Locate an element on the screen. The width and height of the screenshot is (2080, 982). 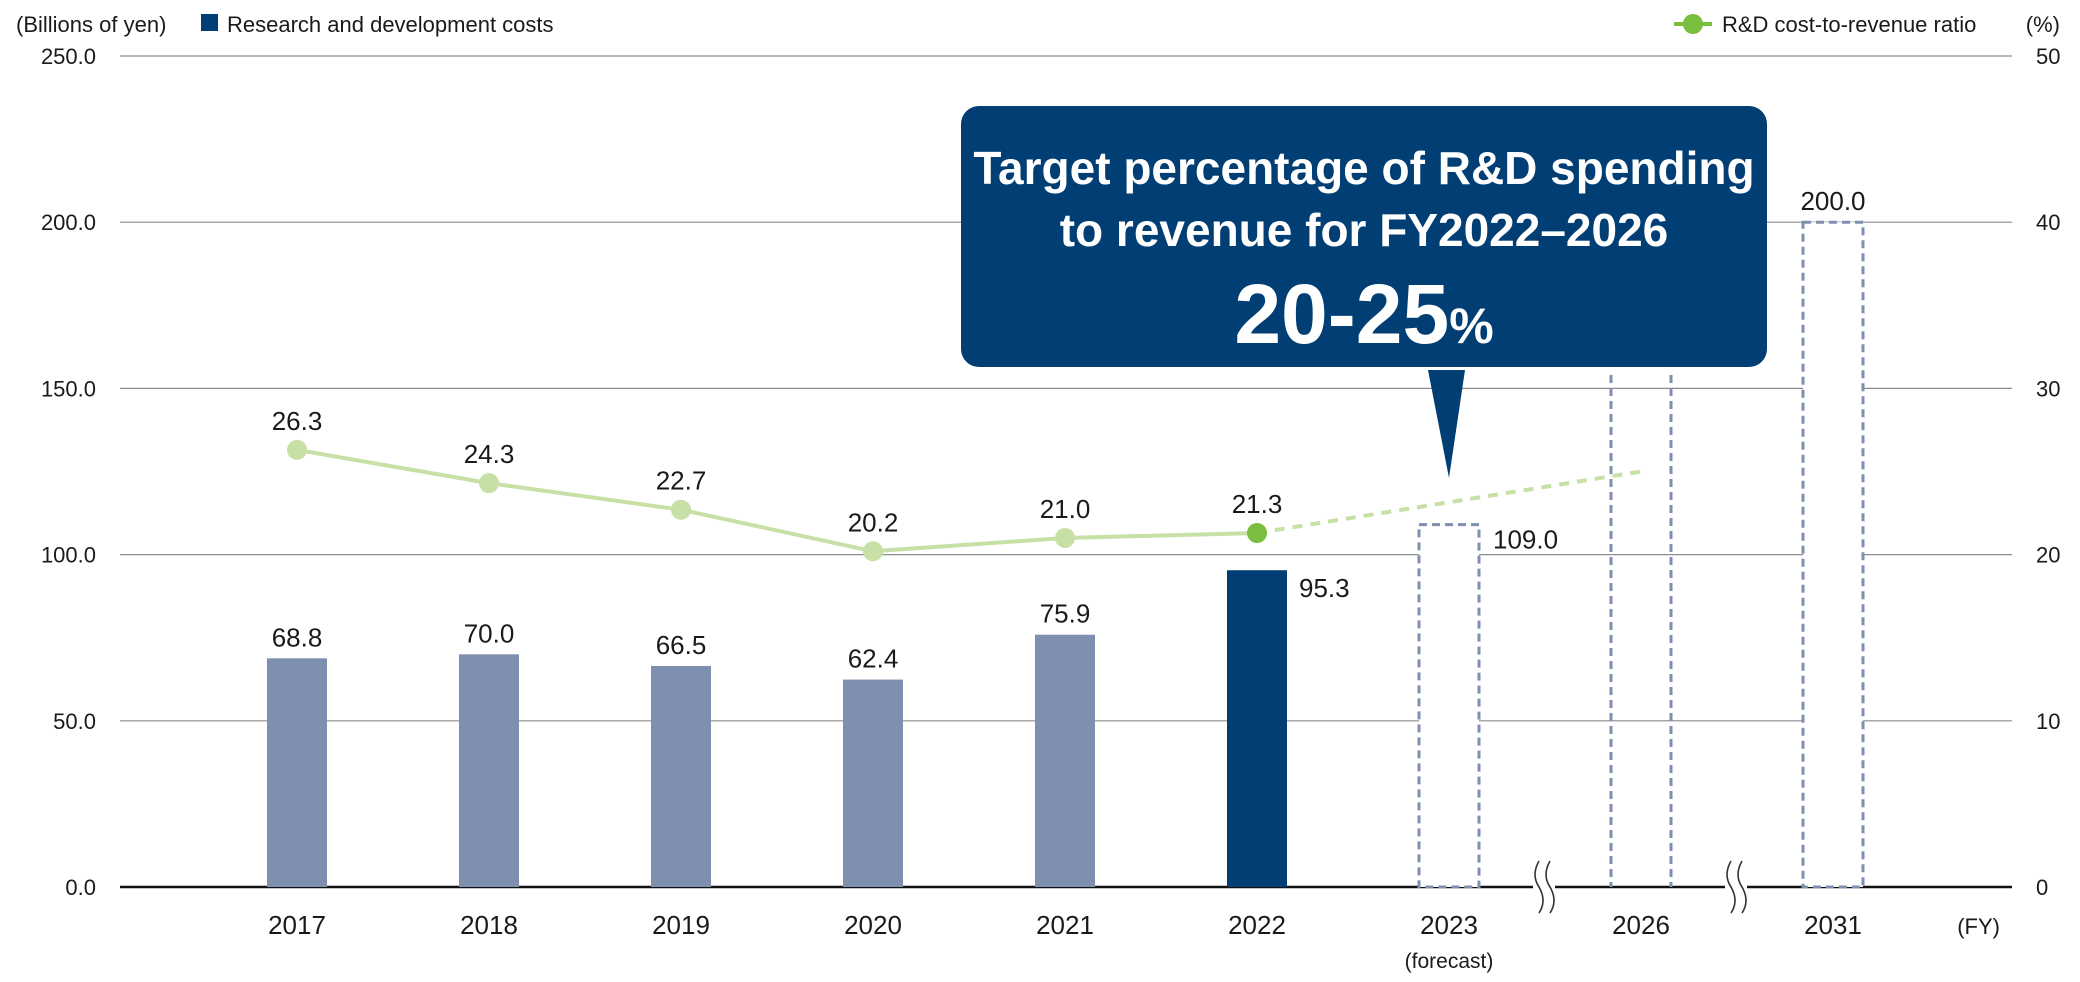
x-tick-sublabel: (forecast) is located at coordinates (1449, 961).